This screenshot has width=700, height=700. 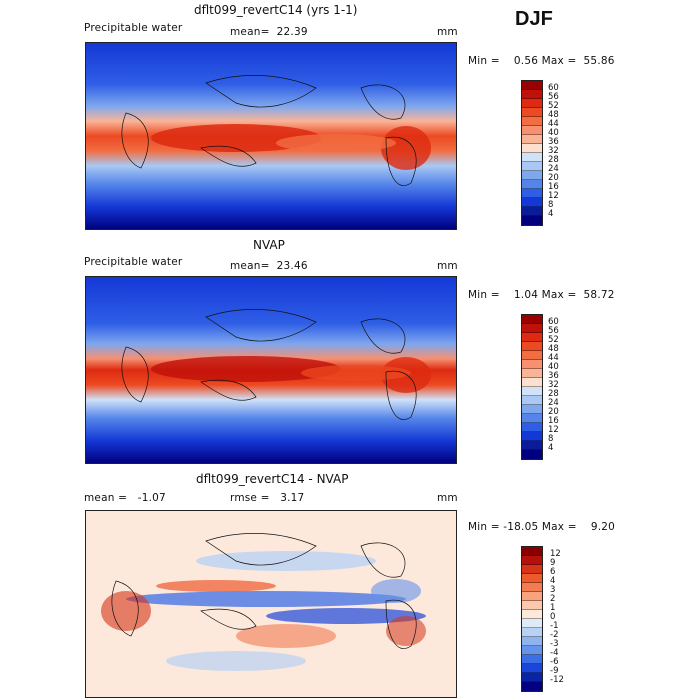 What do you see at coordinates (133, 28) in the screenshot?
I see `panel1-field-label: Precipitable water` at bounding box center [133, 28].